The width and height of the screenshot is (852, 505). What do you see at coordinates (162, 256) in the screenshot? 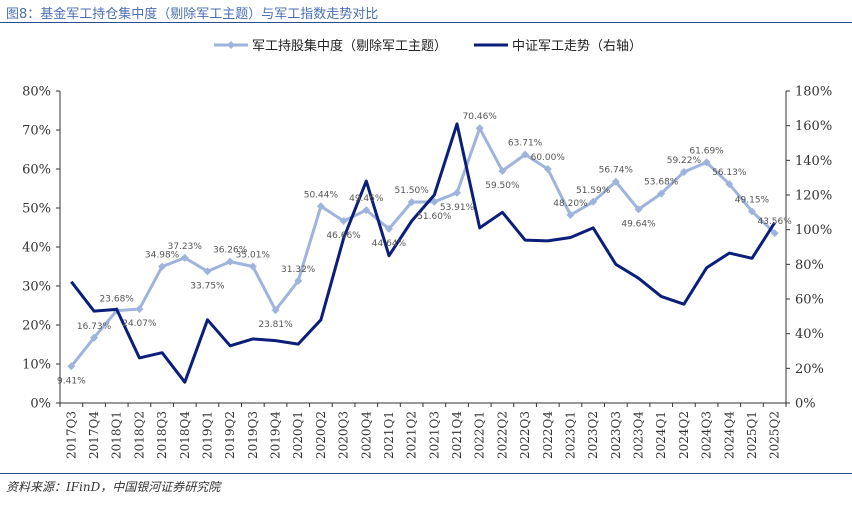
I see `concentration-data-label: 34.98%` at bounding box center [162, 256].